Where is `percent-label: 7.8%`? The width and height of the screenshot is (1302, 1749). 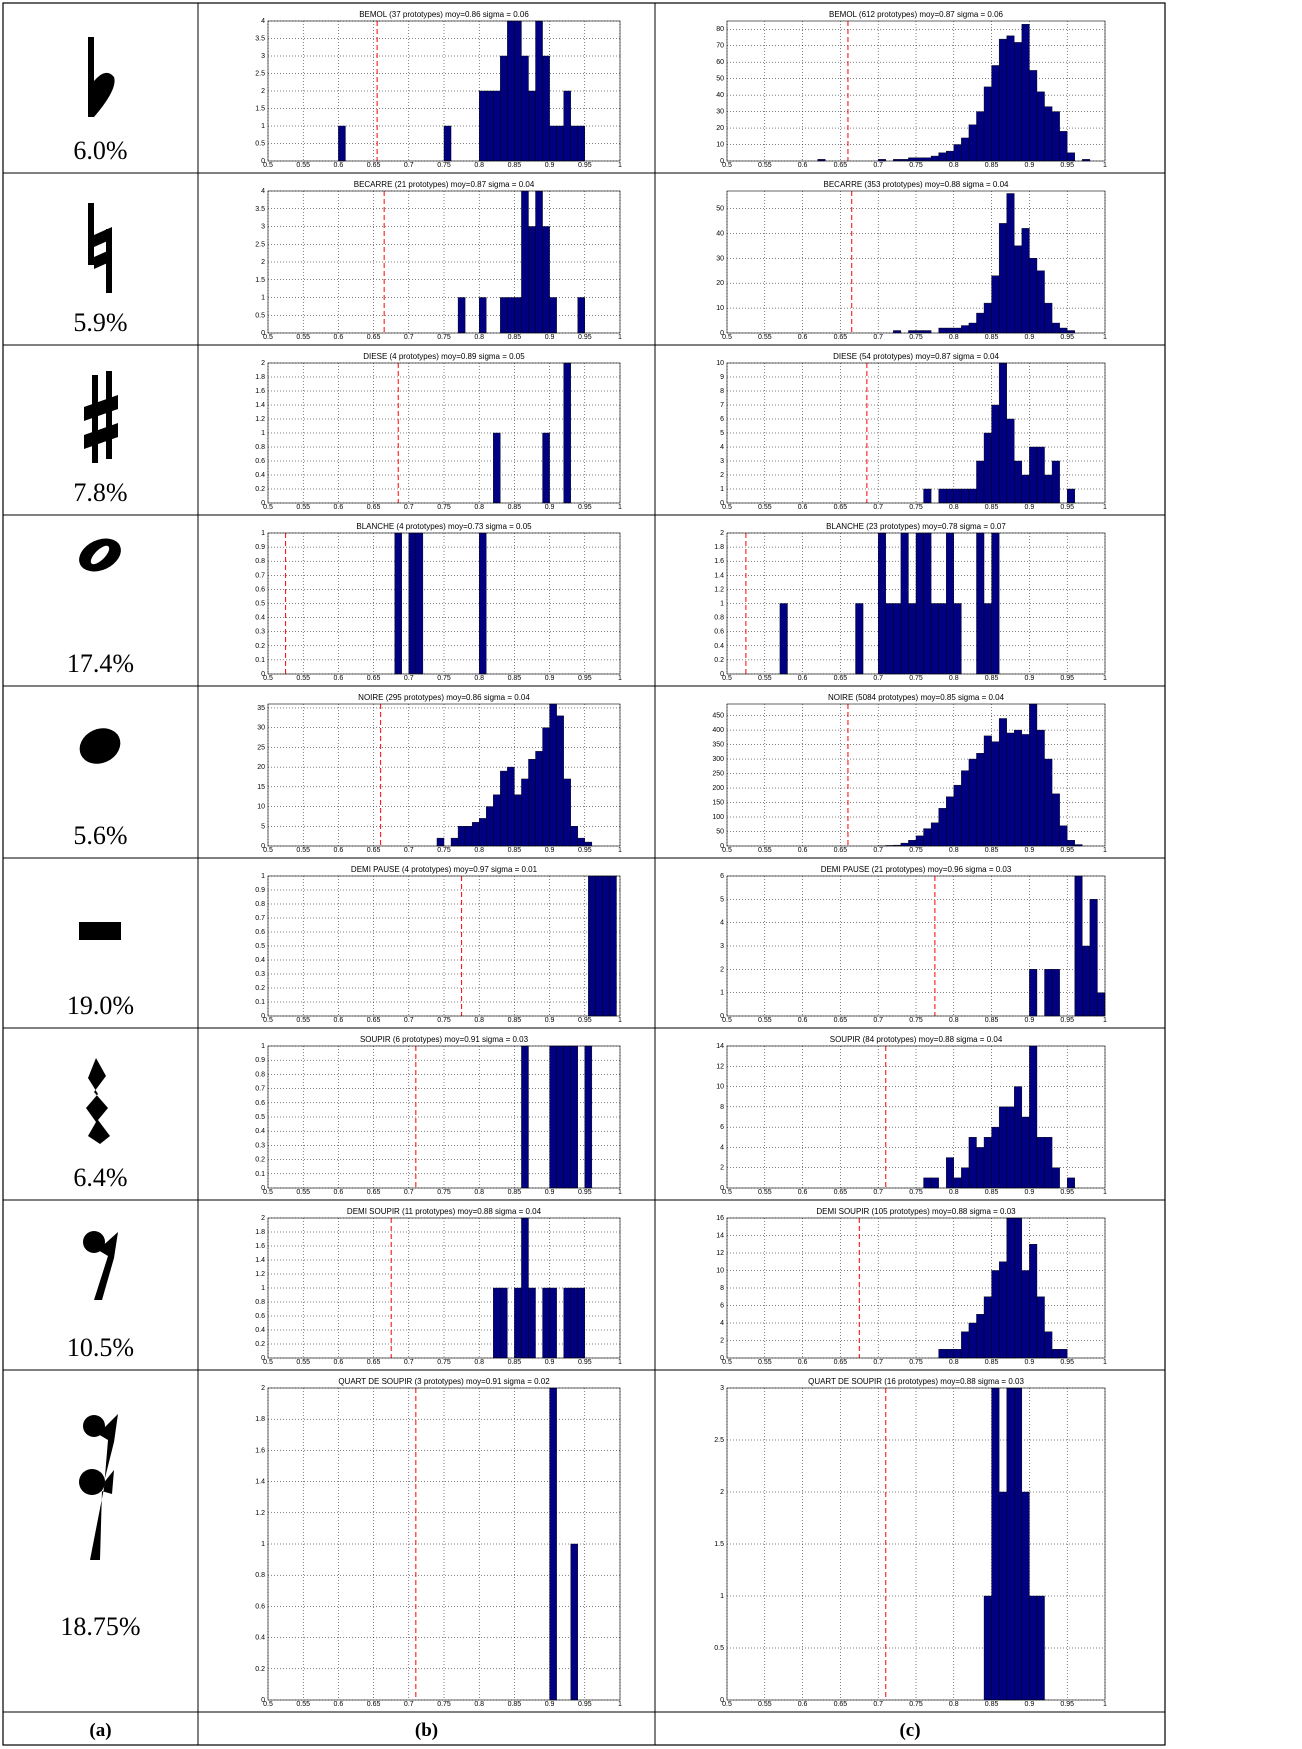 percent-label: 7.8% is located at coordinates (100, 492).